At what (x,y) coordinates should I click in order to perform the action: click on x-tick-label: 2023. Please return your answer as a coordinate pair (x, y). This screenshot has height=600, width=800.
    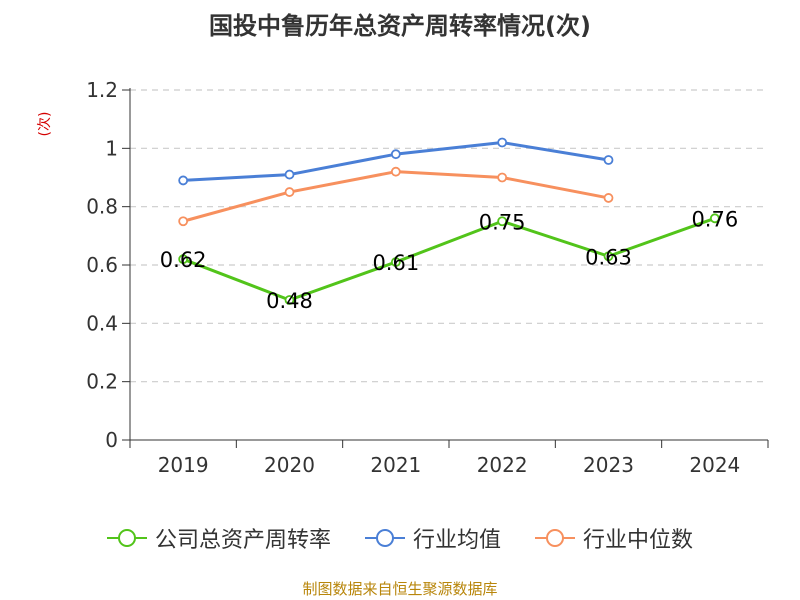
    Looking at the image, I should click on (608, 465).